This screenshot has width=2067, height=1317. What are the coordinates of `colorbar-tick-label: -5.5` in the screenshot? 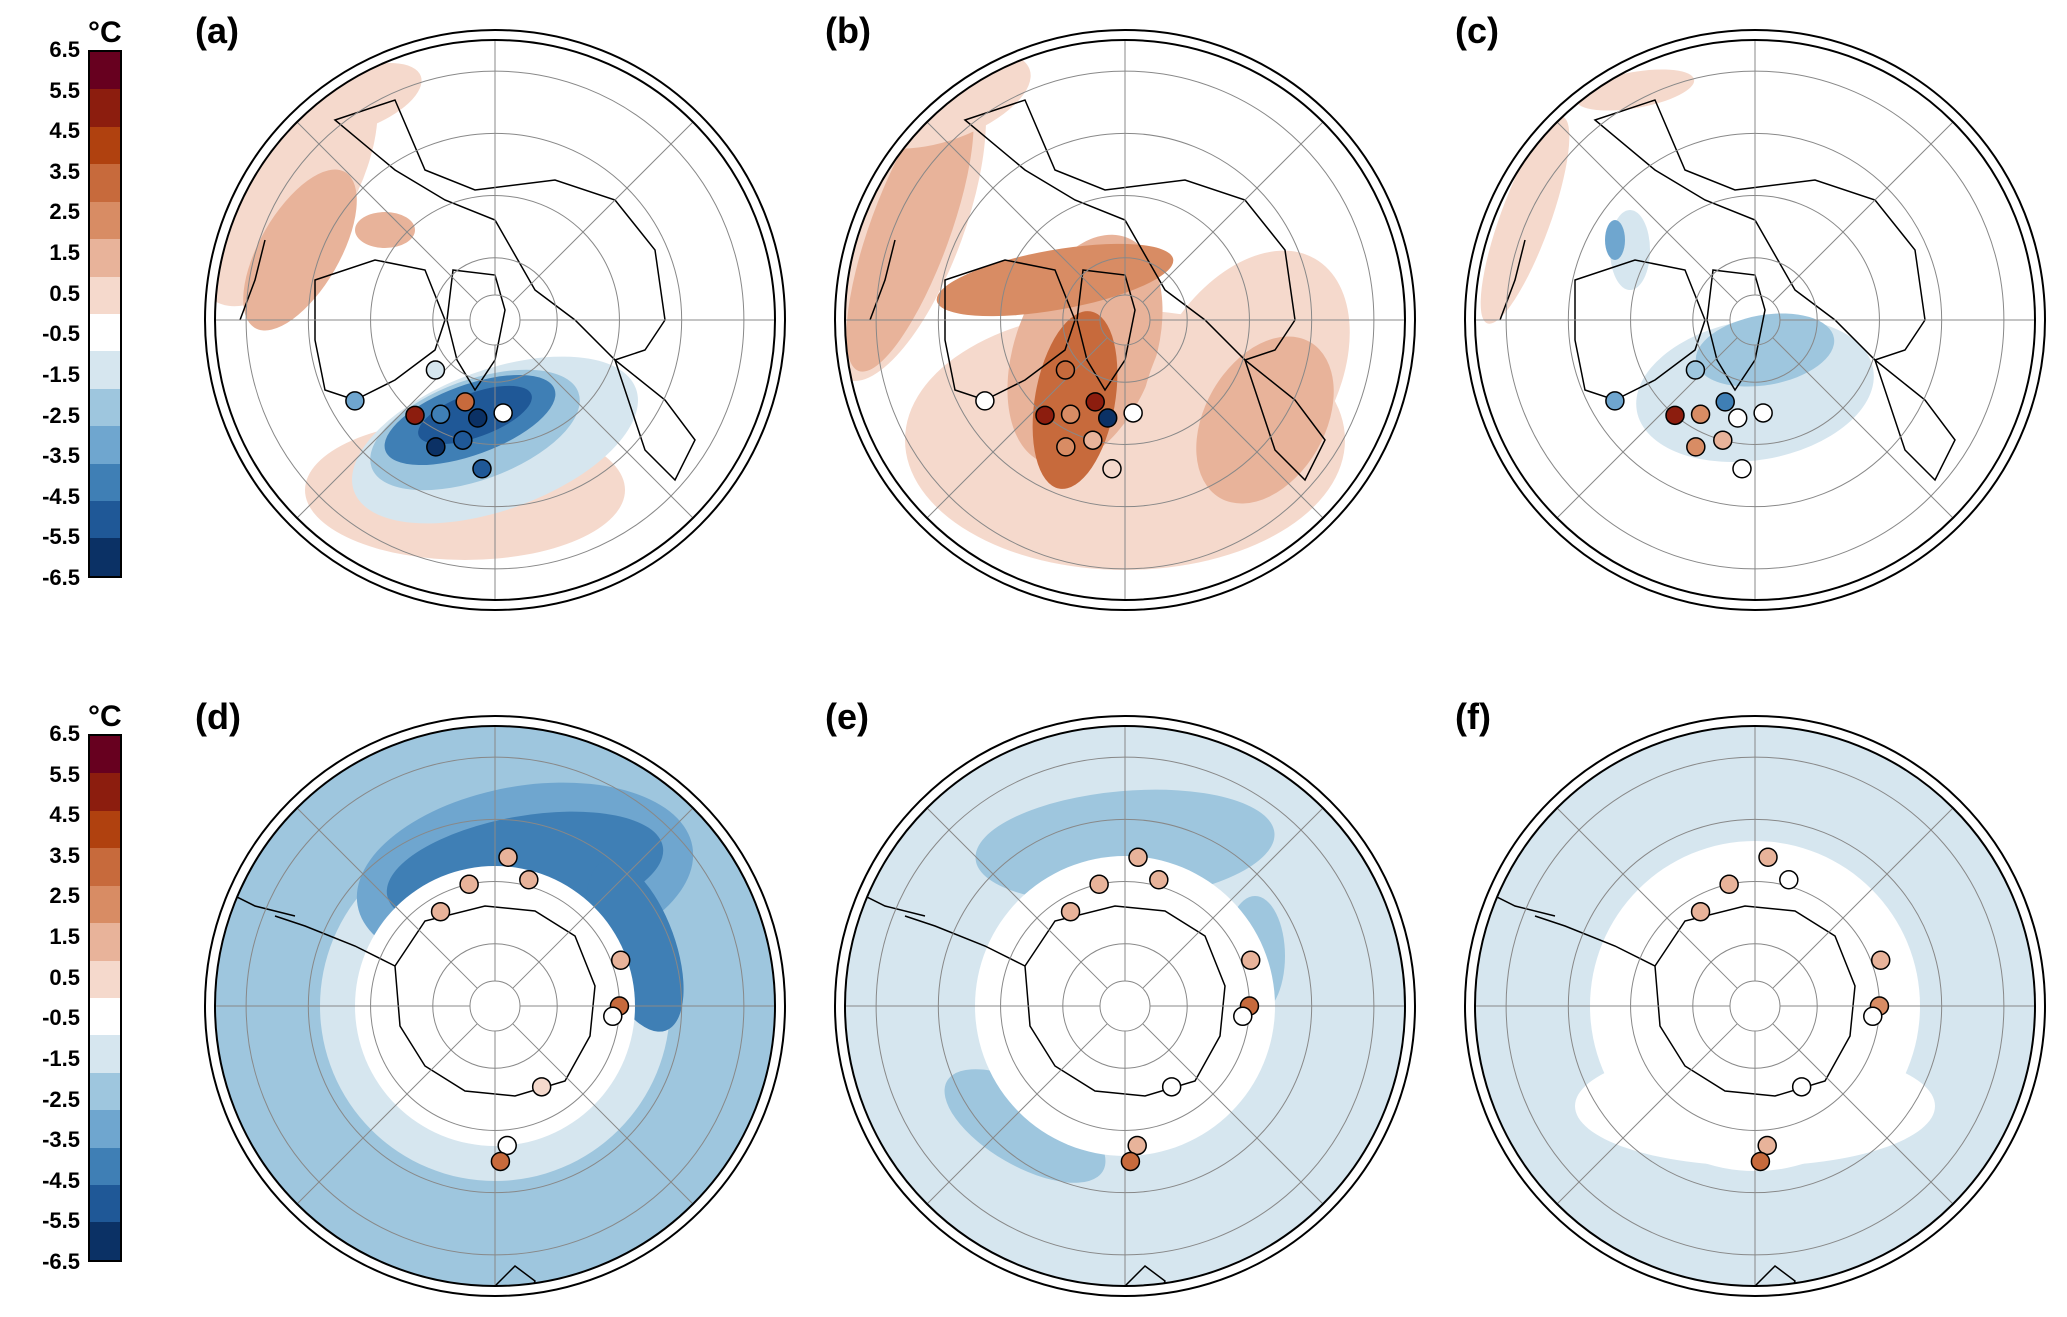 It's located at (61, 537).